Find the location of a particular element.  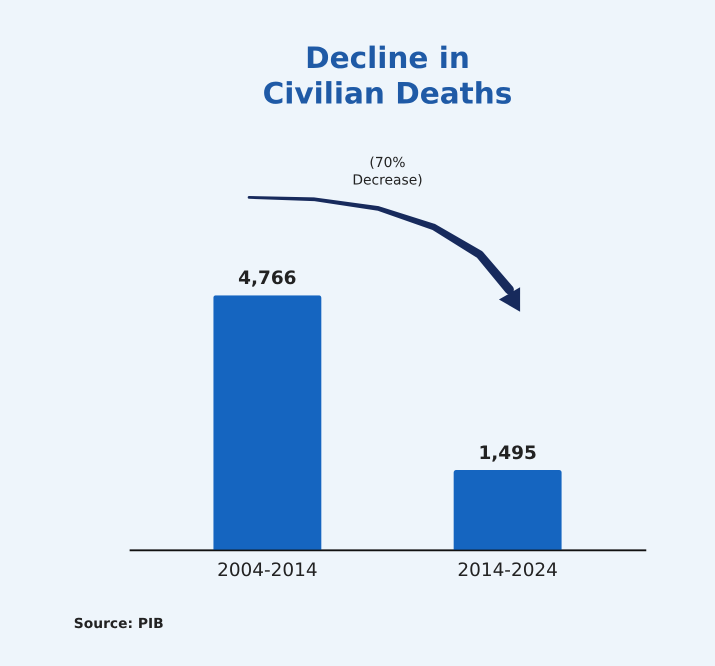

data-label: 1,495 is located at coordinates (507, 453).